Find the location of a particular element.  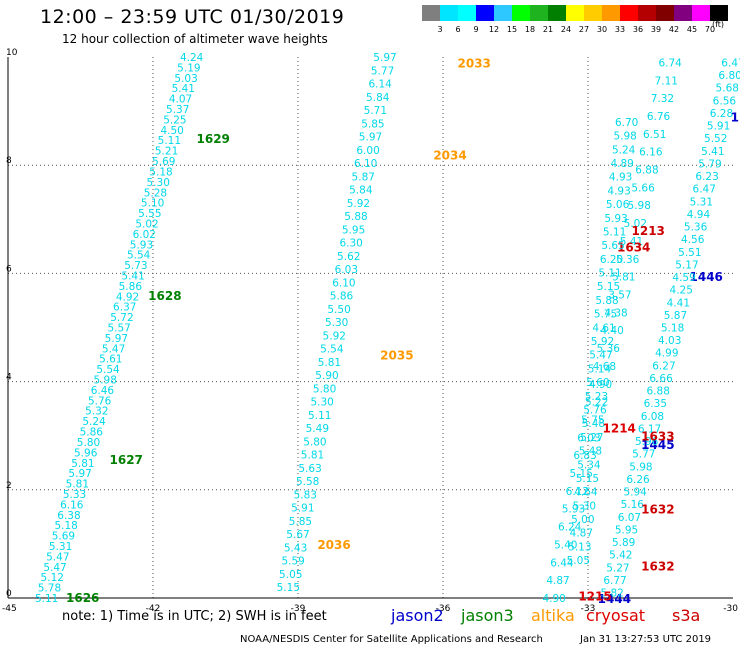

wave-height-point: 5.59 is located at coordinates (292, 562).